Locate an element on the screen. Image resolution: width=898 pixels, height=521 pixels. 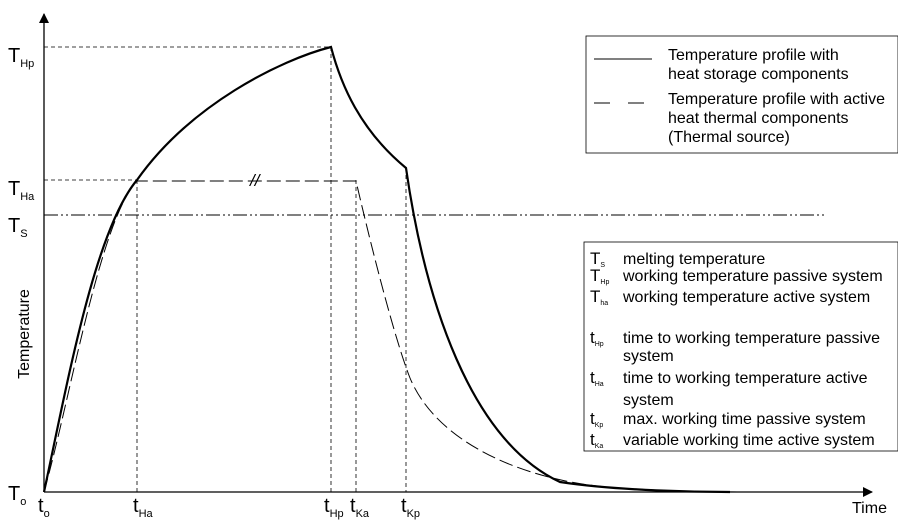
y-label-thp: THp is located at coordinates (21, 57).